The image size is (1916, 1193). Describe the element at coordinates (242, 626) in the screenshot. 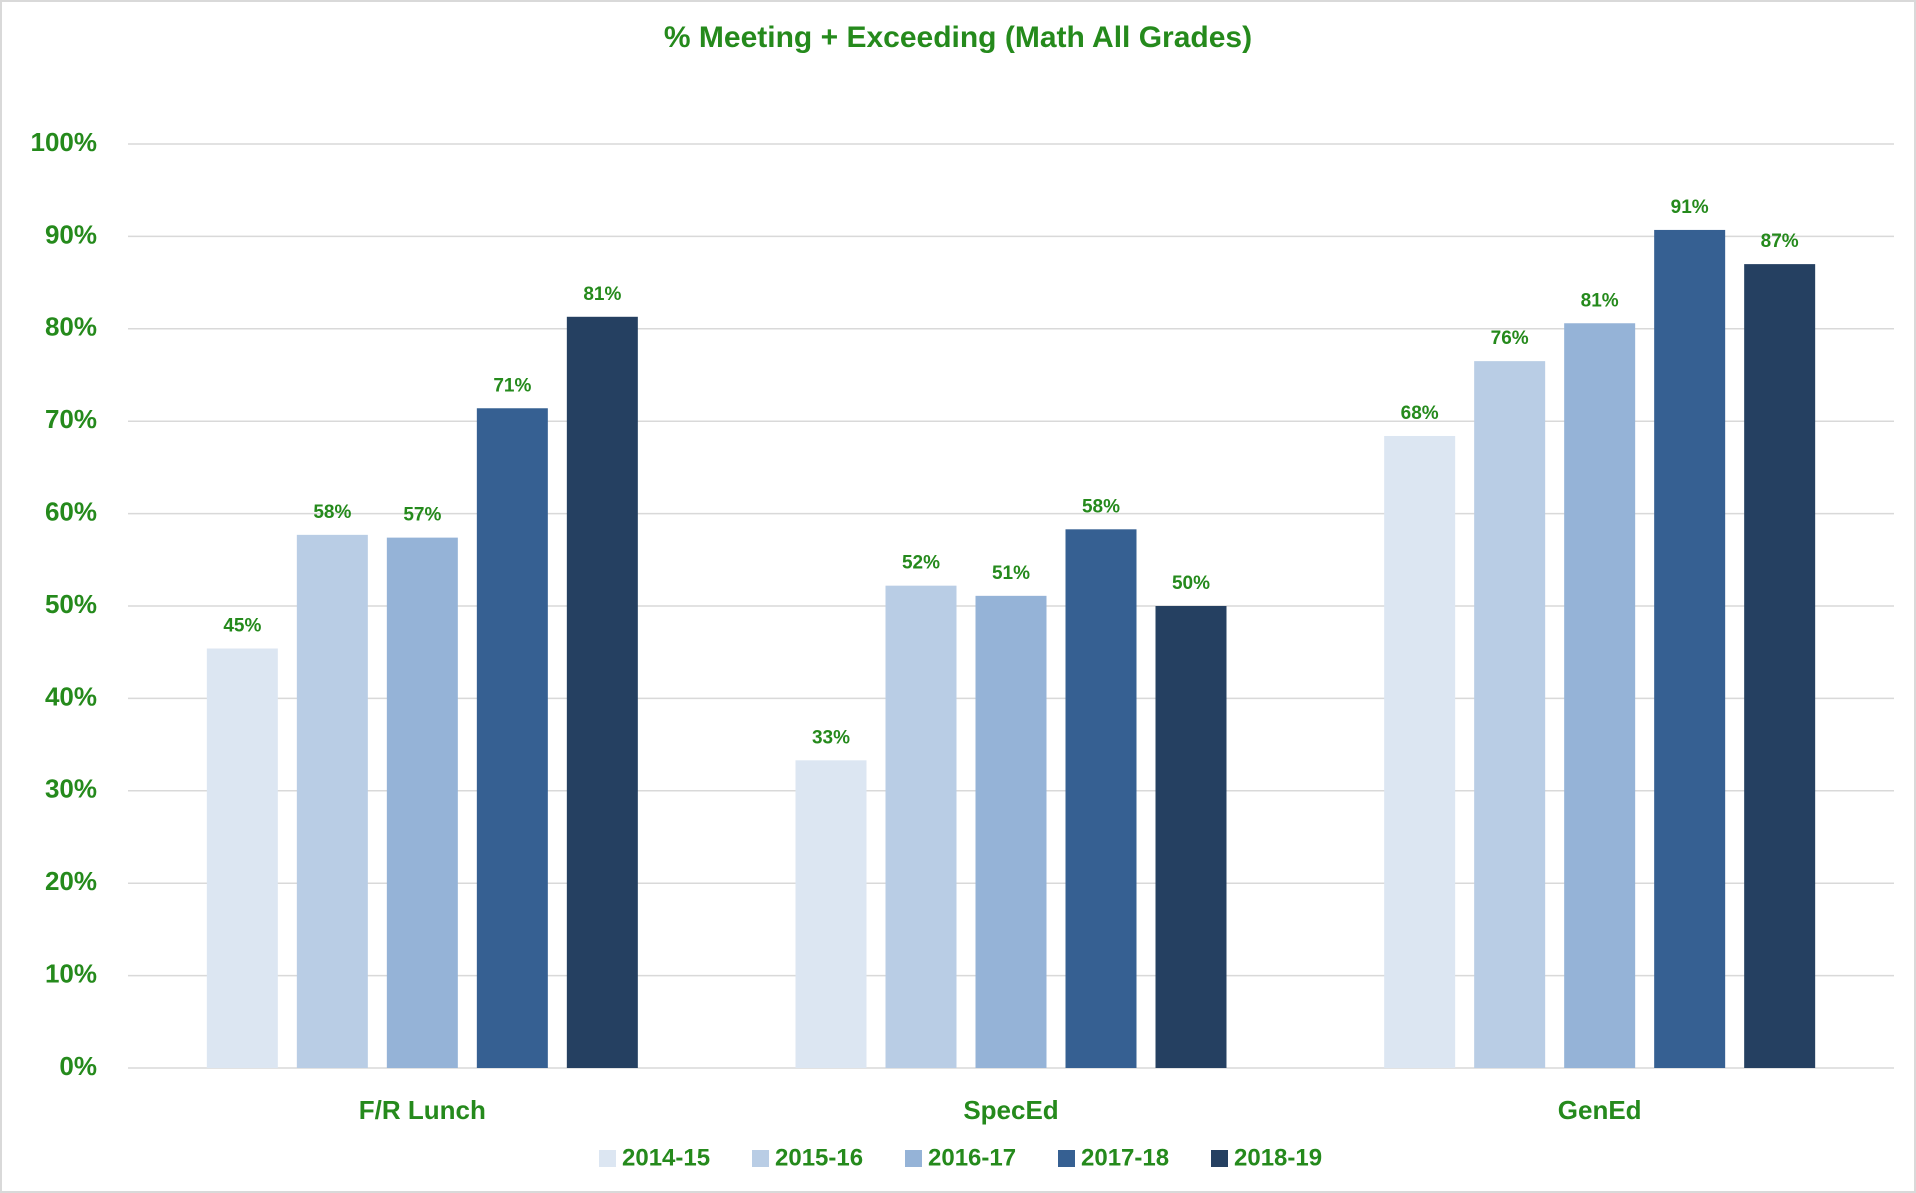

I see `value-label: 45%` at that location.